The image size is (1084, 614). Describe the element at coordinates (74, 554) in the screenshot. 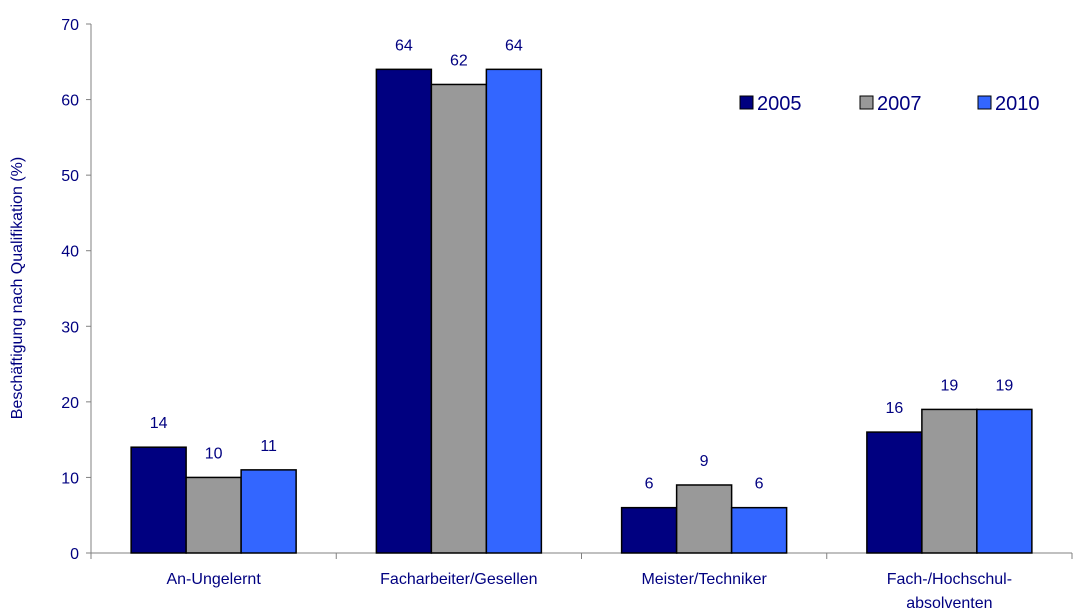

I see `y-tick-label: 0` at that location.